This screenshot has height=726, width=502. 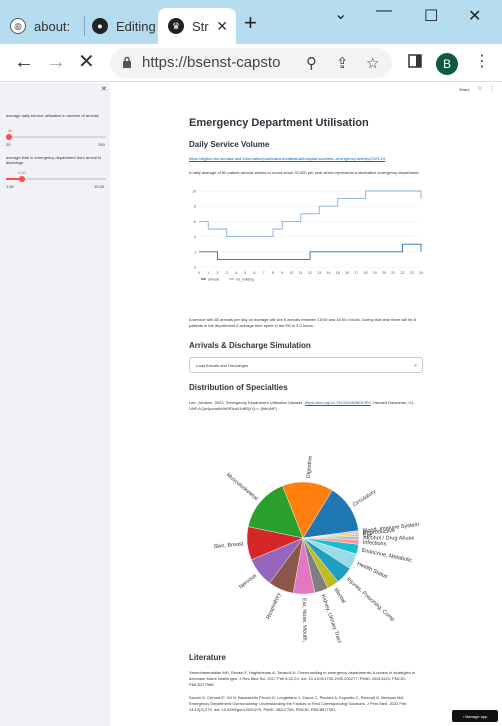 I want to click on series-line-ed_building, so click(x=310, y=214).